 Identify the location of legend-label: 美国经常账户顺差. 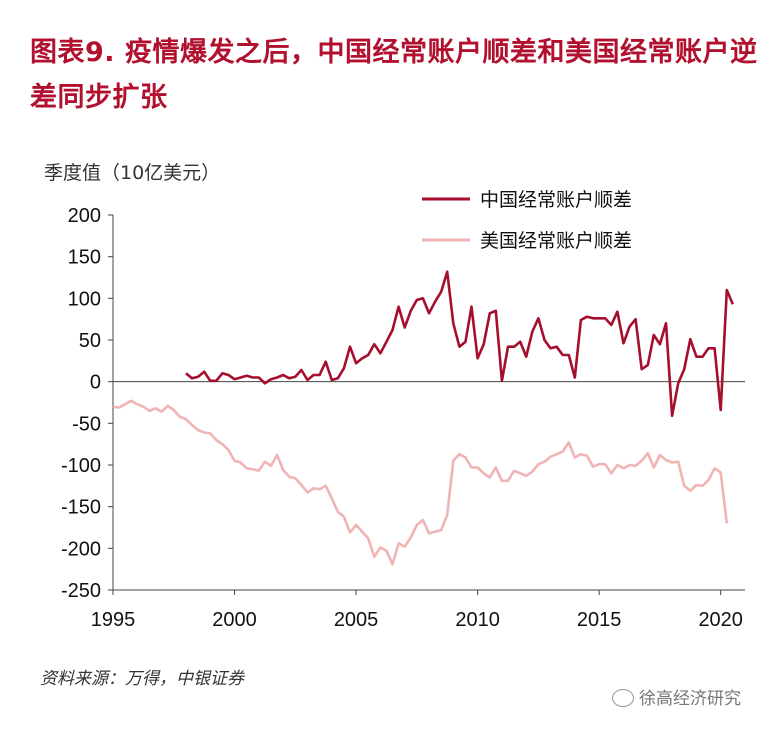
(556, 241).